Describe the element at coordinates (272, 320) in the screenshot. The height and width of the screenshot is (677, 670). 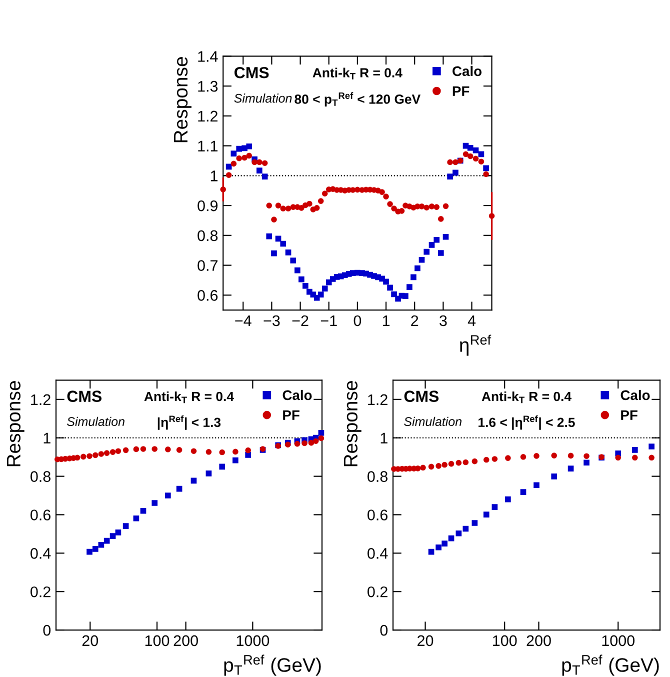
I see `x-tick-label: −3` at that location.